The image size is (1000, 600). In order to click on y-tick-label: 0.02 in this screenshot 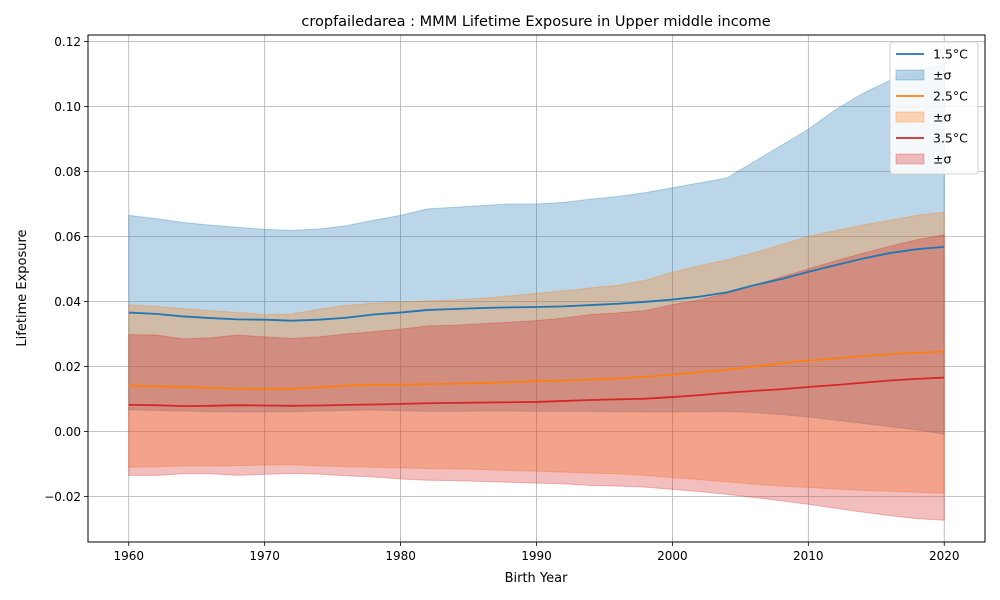, I will do `click(67, 367)`.